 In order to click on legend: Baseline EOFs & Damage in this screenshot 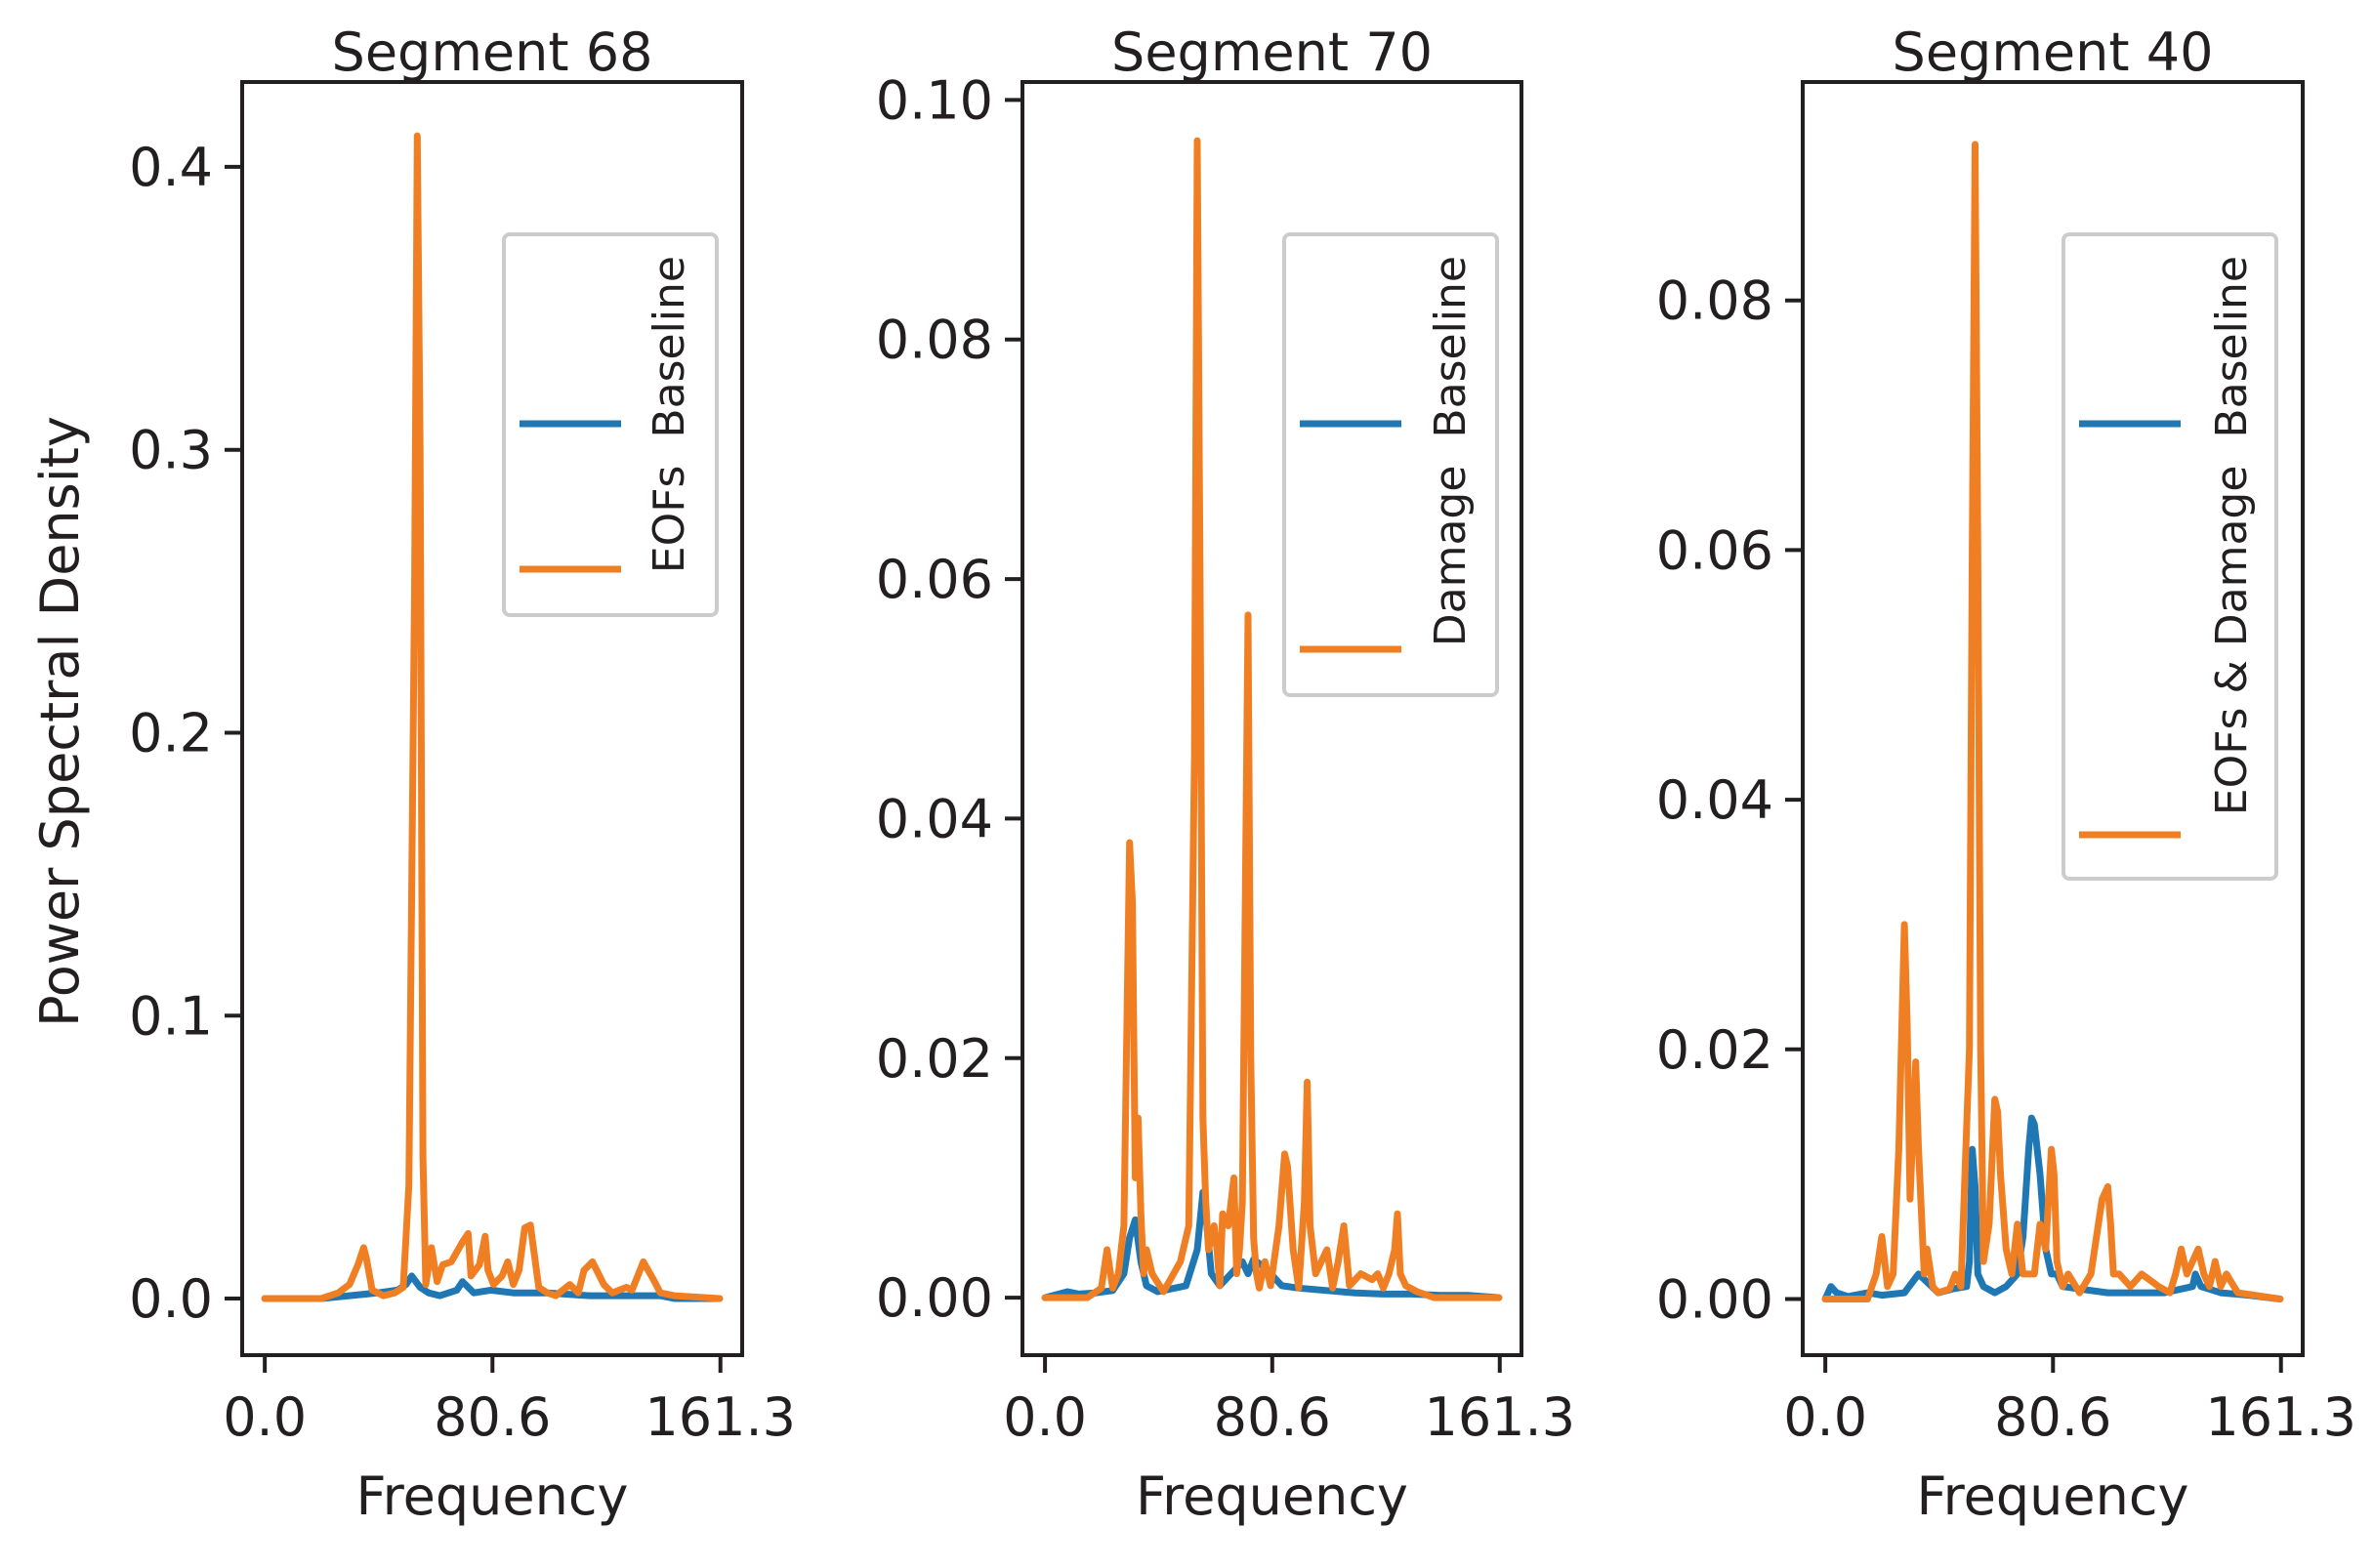, I will do `click(2170, 556)`.